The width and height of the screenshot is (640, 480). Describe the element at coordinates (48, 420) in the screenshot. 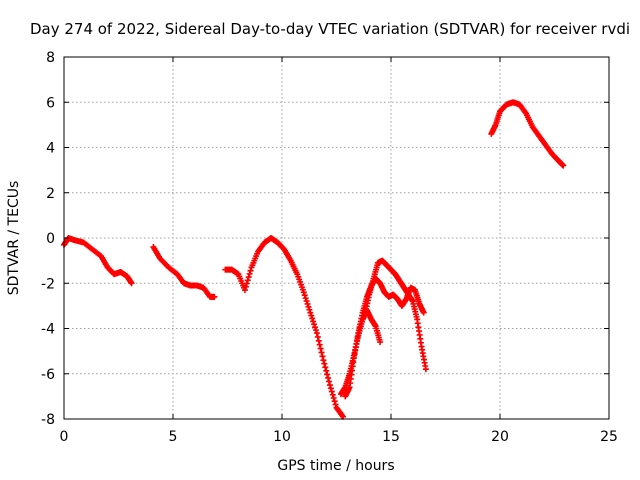

I see `y-tick-label: -8` at that location.